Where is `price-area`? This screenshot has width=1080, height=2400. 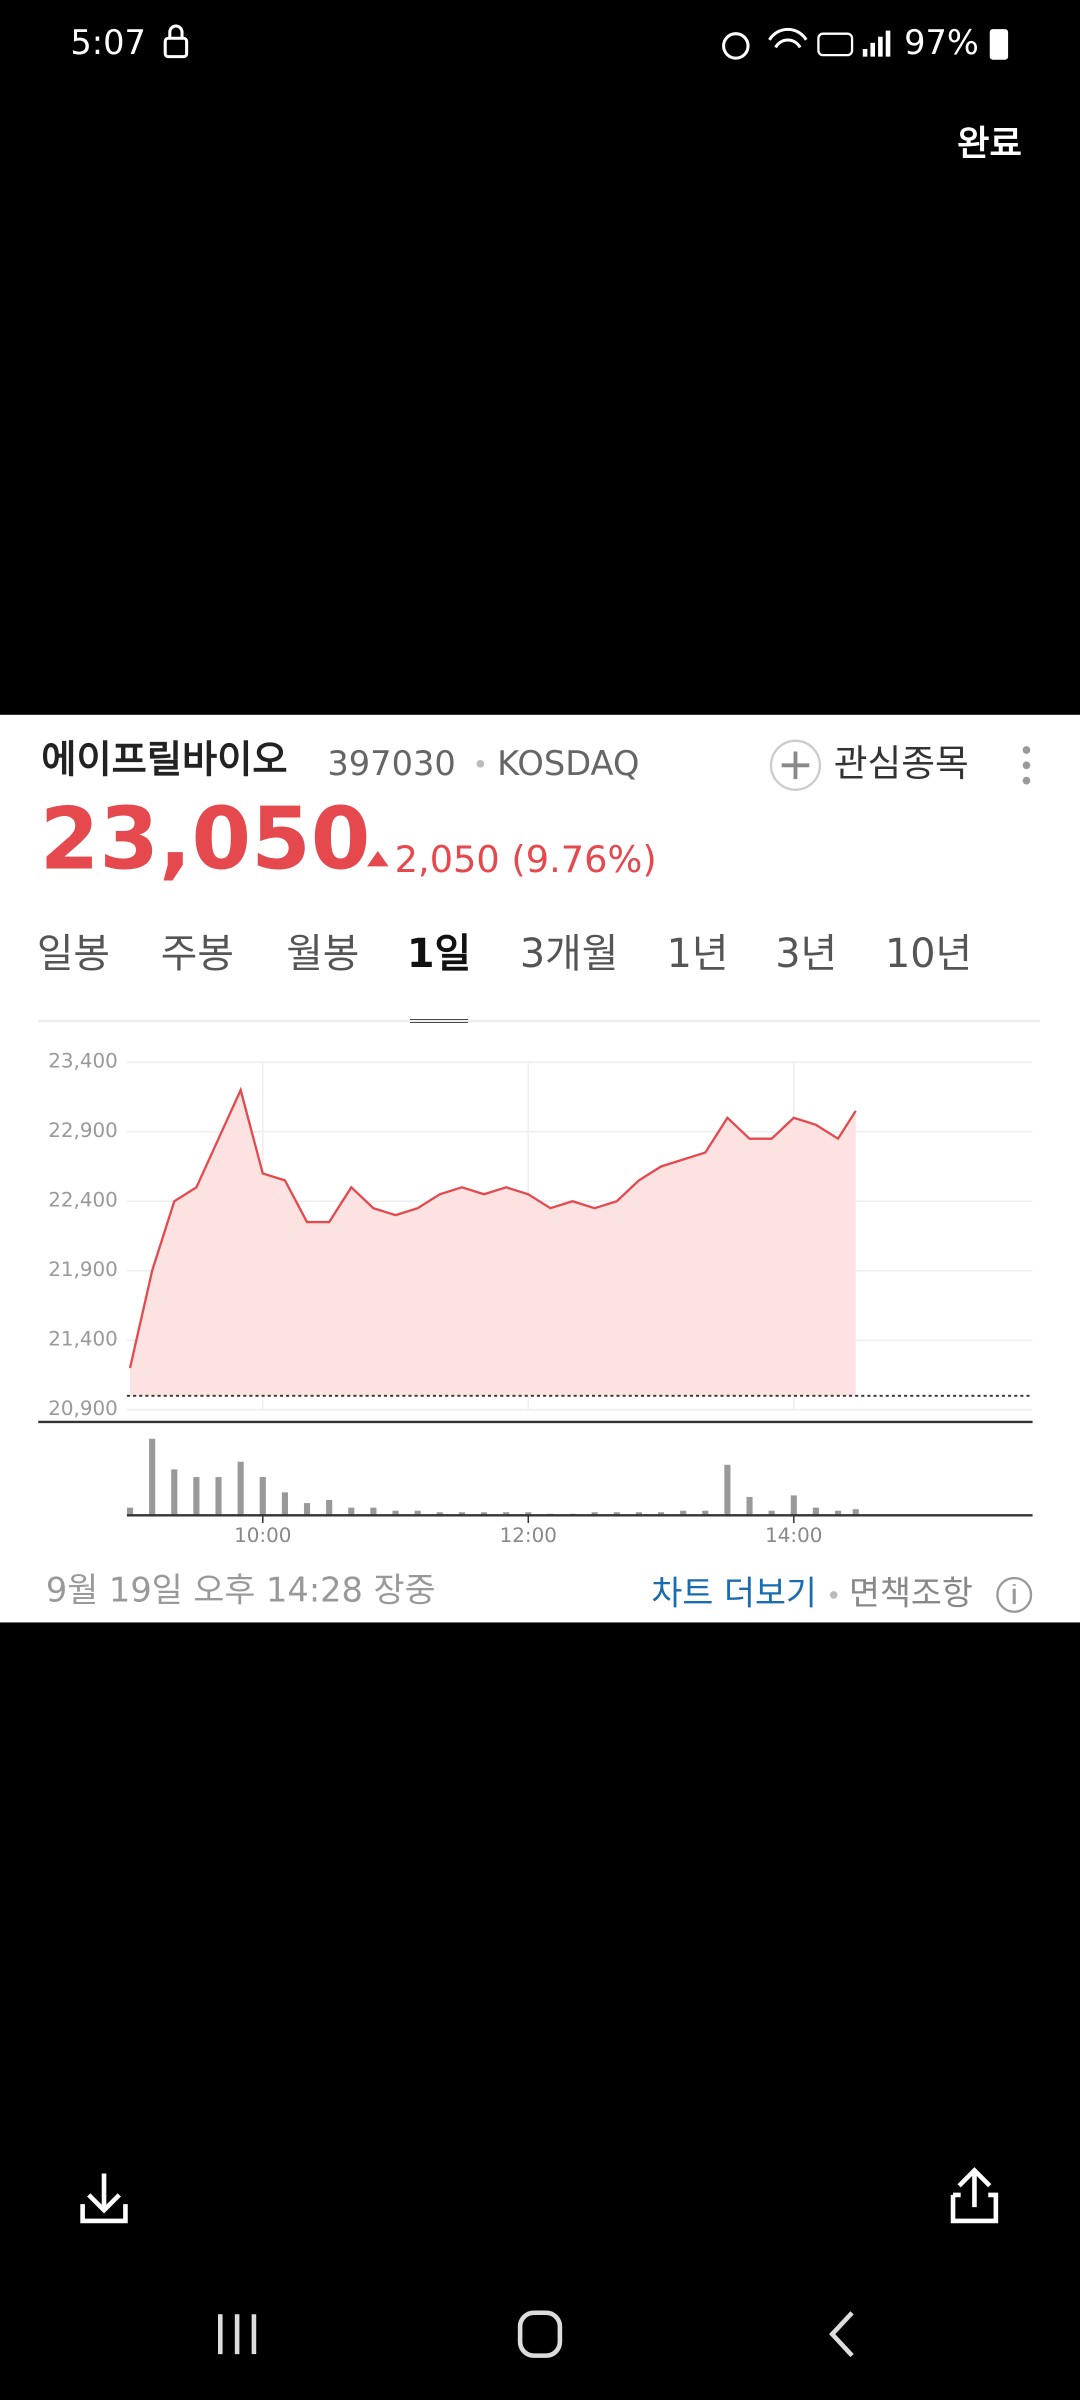 price-area is located at coordinates (493, 1243).